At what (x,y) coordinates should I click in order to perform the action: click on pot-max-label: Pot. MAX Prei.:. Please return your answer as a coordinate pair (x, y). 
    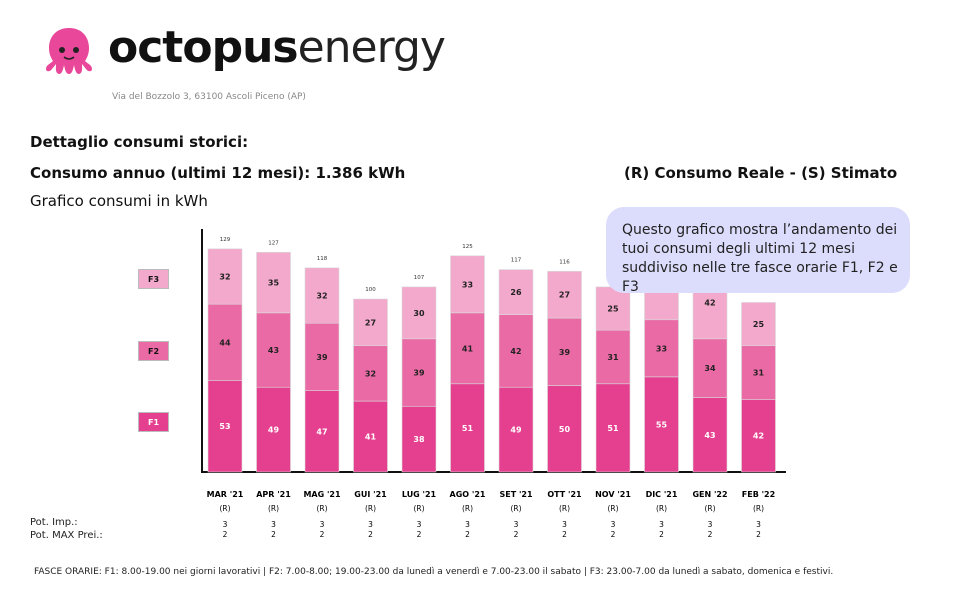
    Looking at the image, I should click on (66, 535).